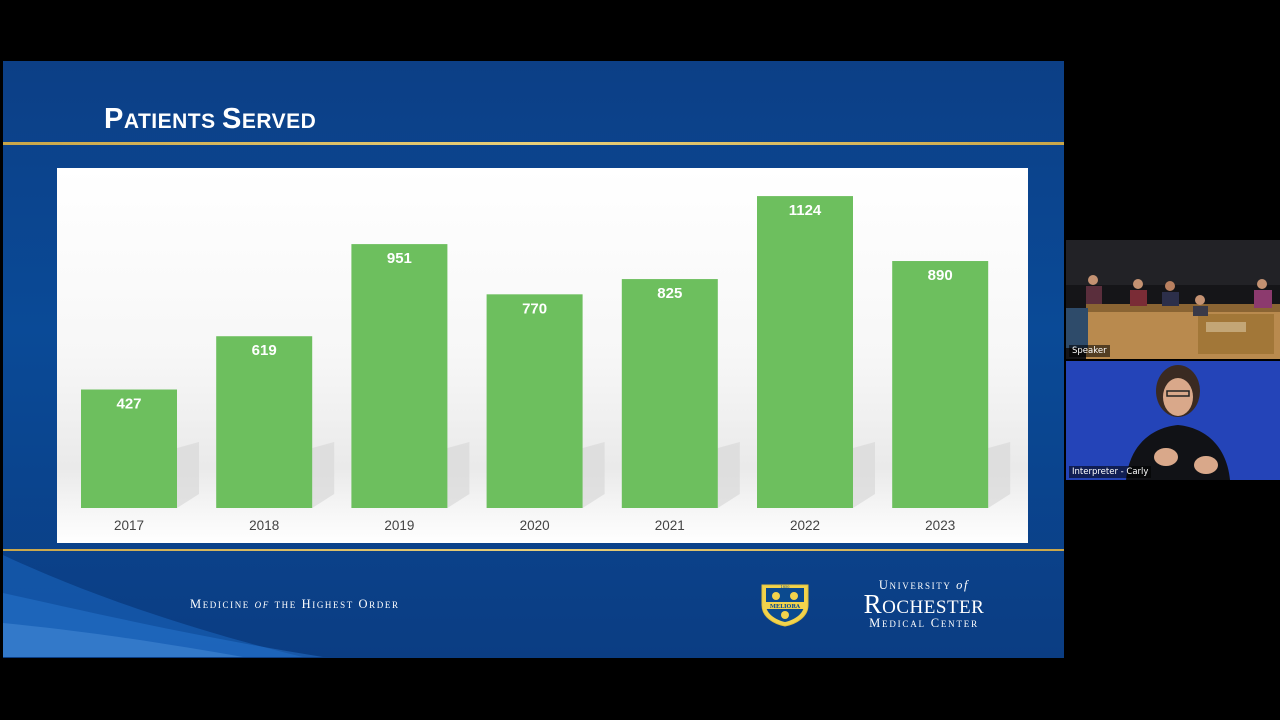 Image resolution: width=1280 pixels, height=720 pixels. What do you see at coordinates (940, 275) in the screenshot?
I see `data-label-2023: 890` at bounding box center [940, 275].